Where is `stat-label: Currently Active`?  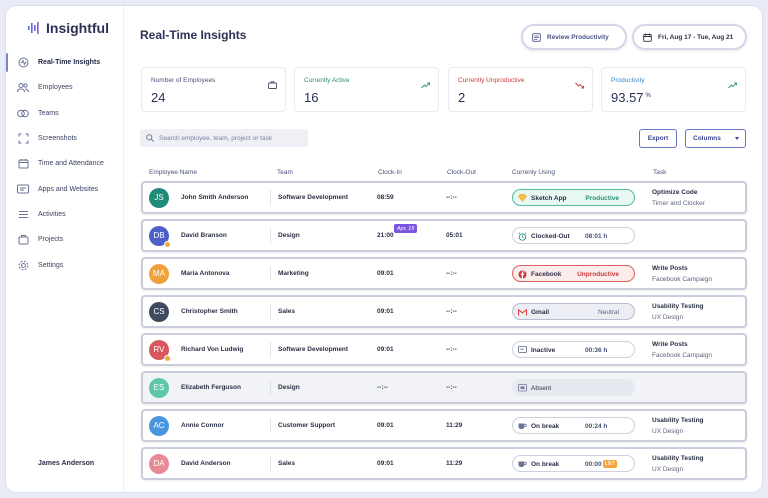 stat-label: Currently Active is located at coordinates (327, 80).